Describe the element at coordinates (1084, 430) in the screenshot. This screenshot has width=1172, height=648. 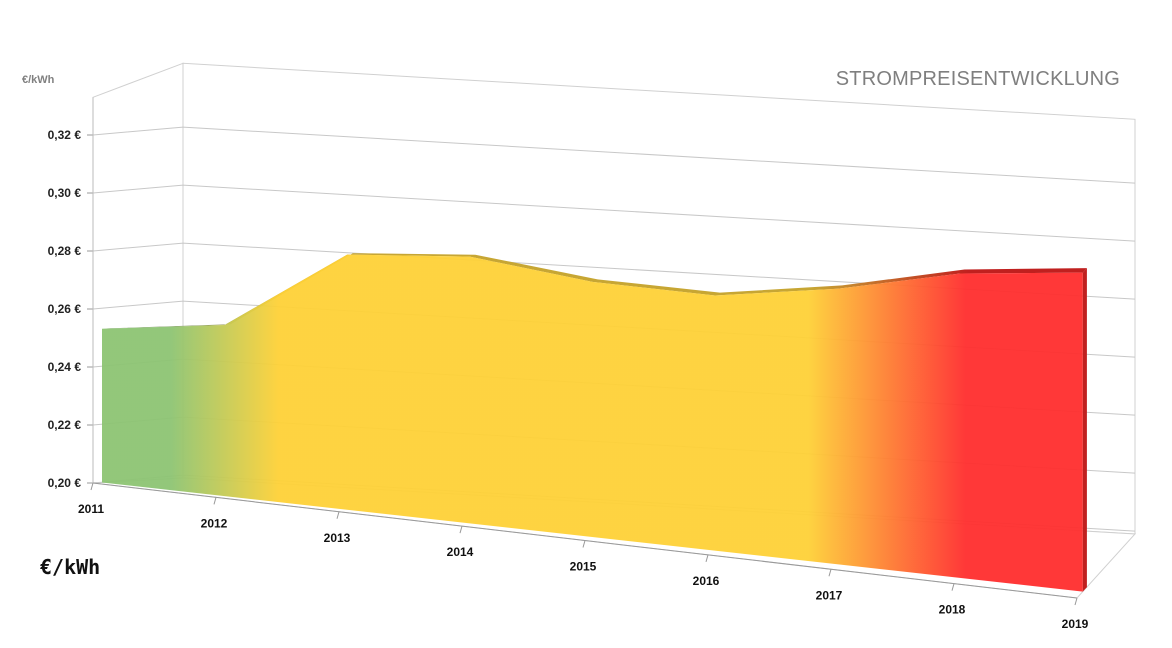
I see `area-side-face` at that location.